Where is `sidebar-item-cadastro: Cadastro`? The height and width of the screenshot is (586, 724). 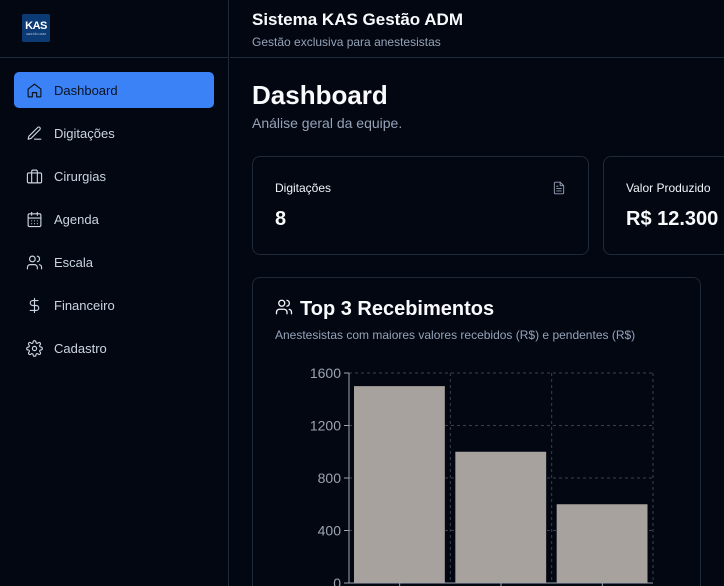
sidebar-item-cadastro: Cadastro is located at coordinates (114, 348).